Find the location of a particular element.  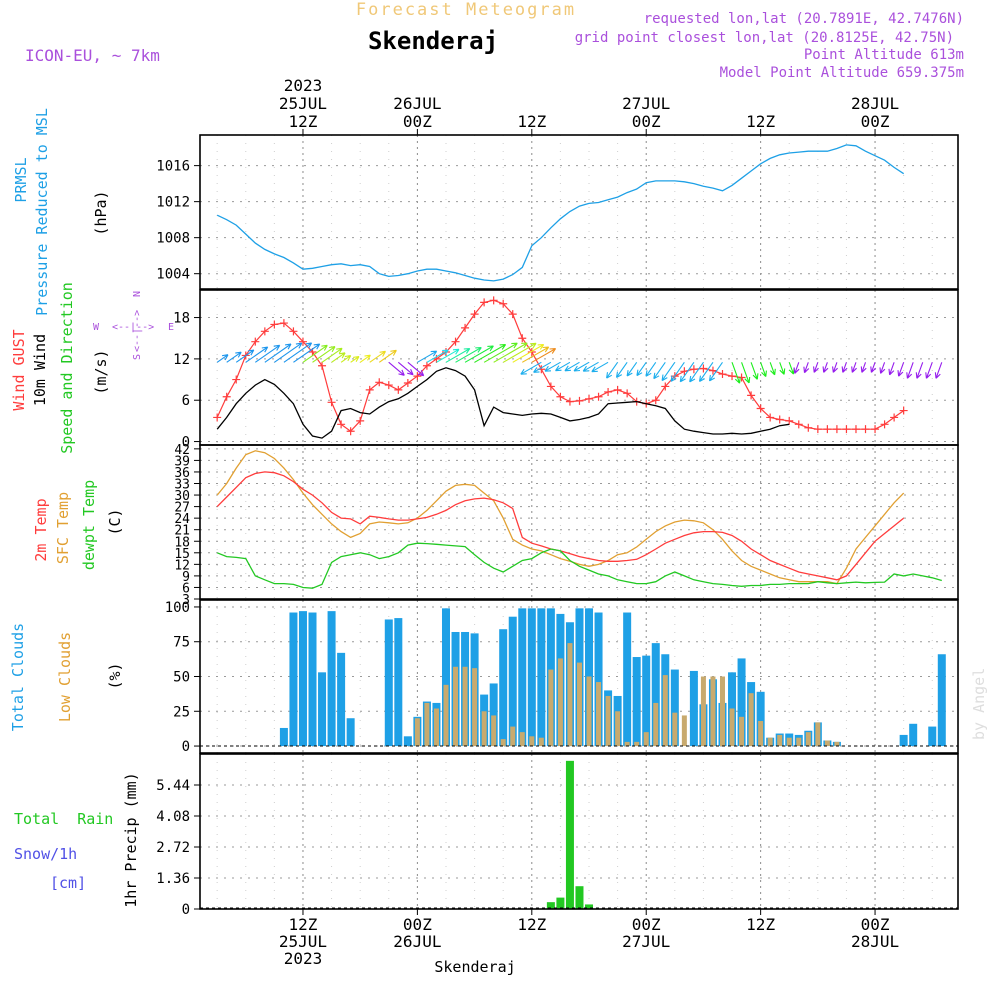

gust-point-h20 is located at coordinates (379, 382).